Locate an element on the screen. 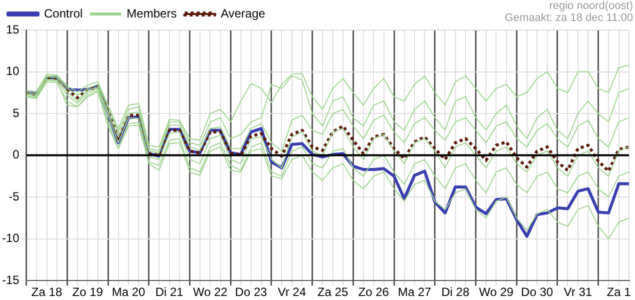 The width and height of the screenshot is (635, 300). x-tick-label: Ma 20 is located at coordinates (129, 292).